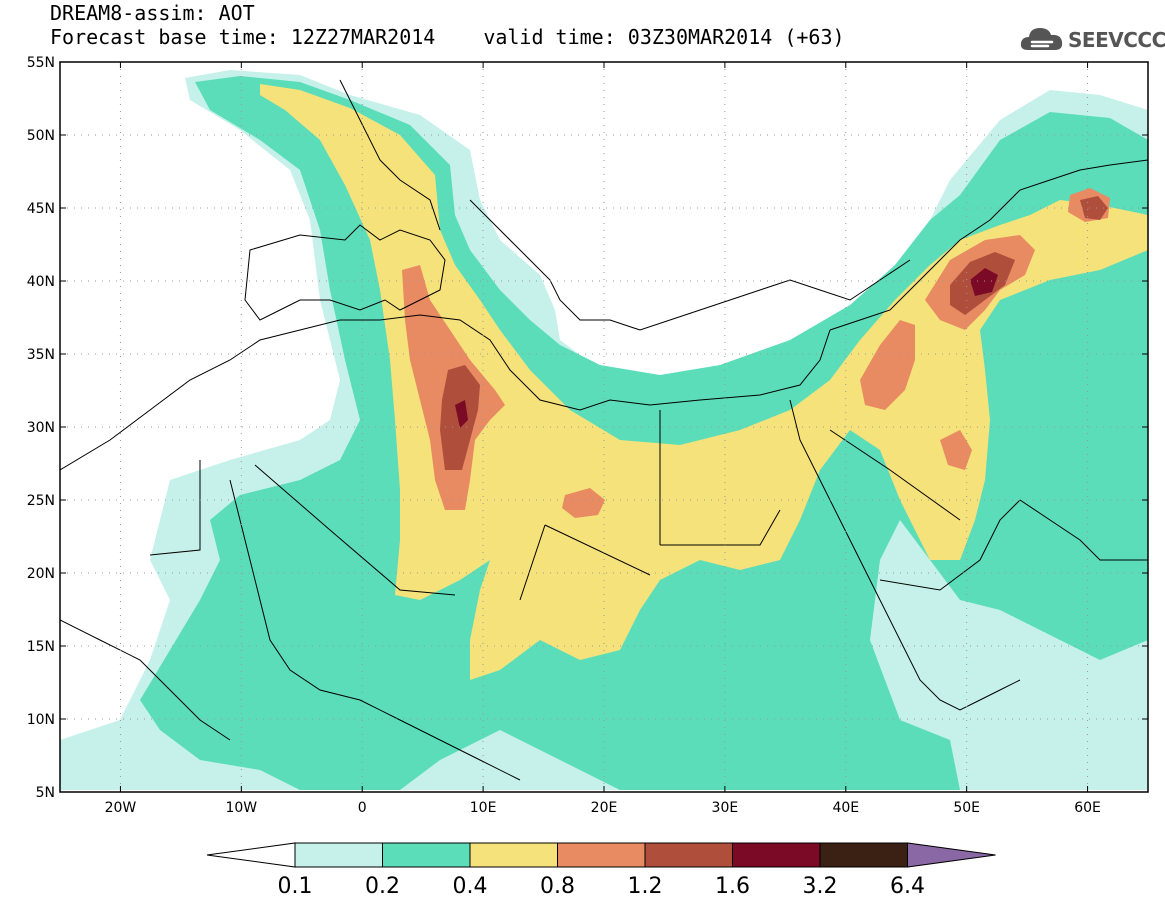  I want to click on map-title: DREAM8-assim: AOT, so click(152, 13).